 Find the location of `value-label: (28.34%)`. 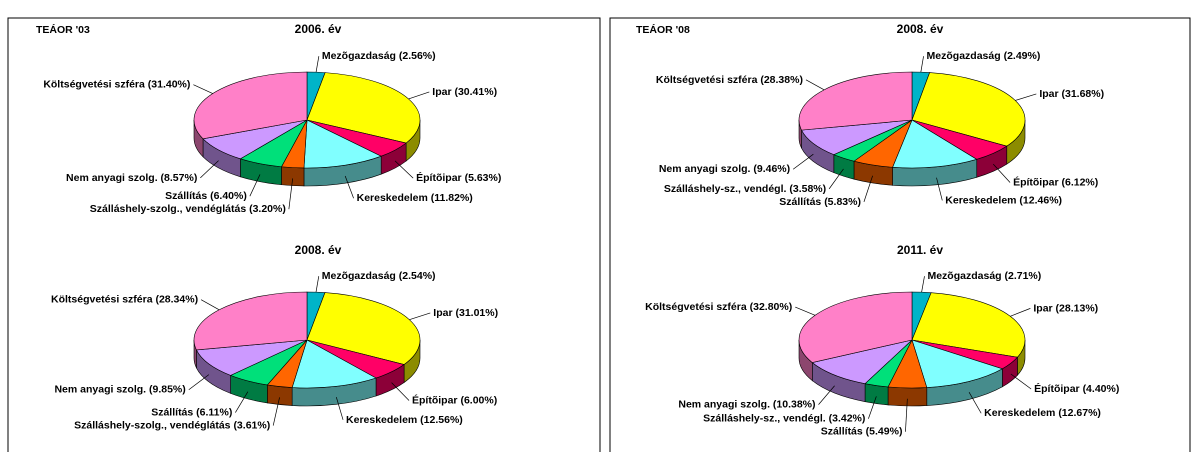

value-label: (28.34%) is located at coordinates (176, 300).